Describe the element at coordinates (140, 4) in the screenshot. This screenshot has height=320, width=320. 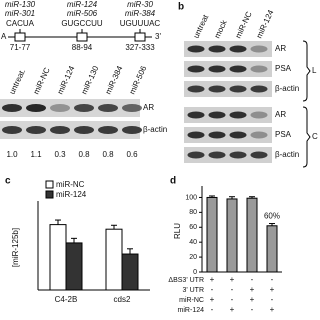
I see `mirna-name: miR-30` at that location.